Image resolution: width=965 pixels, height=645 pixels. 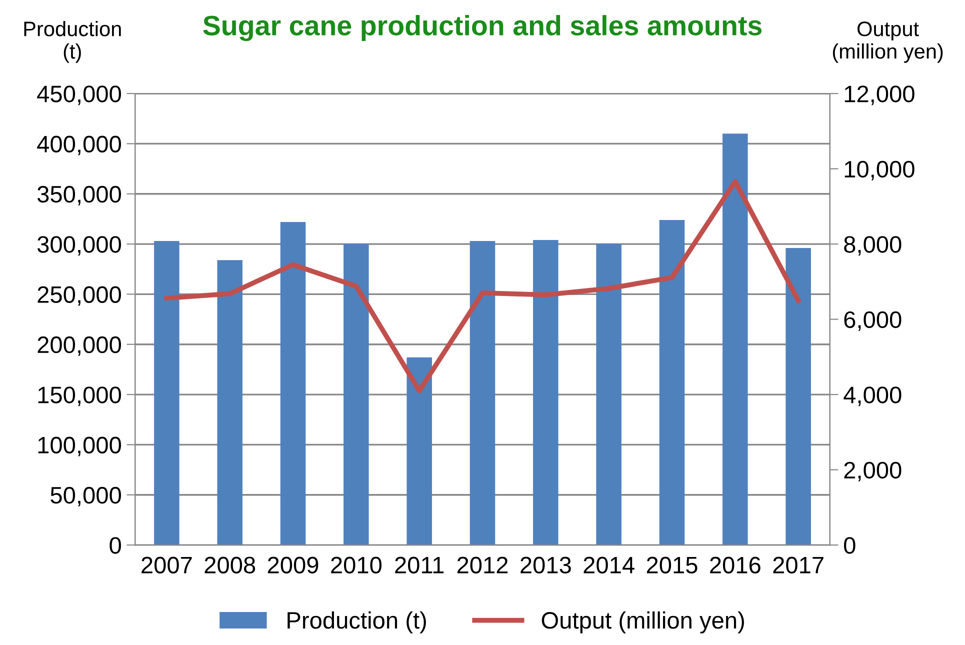 What do you see at coordinates (873, 472) in the screenshot?
I see `y2-tick-label: 2,000` at bounding box center [873, 472].